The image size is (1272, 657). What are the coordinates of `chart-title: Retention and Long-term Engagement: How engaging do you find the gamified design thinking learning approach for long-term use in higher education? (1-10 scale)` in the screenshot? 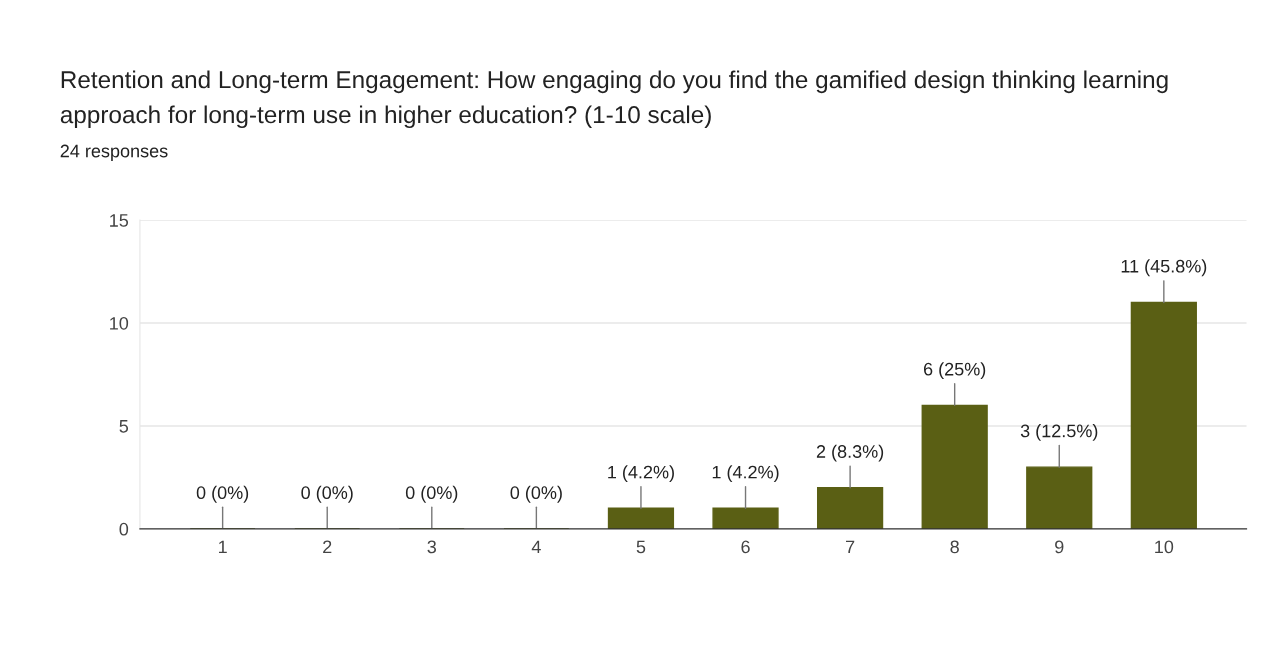 It's located at (614, 99).